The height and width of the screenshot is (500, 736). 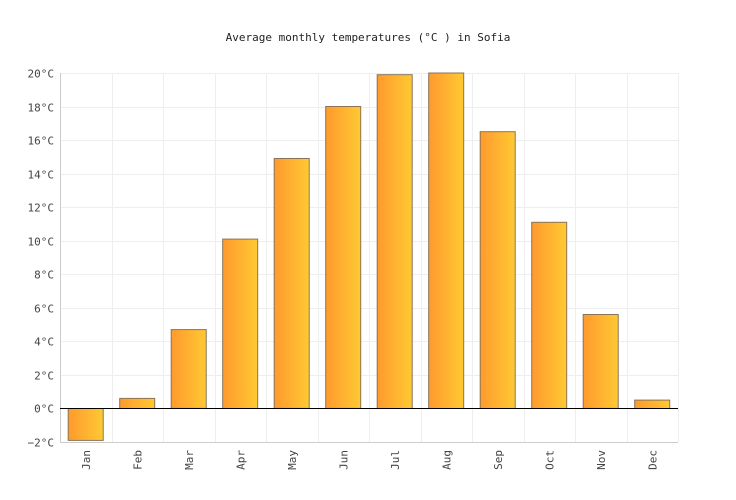 What do you see at coordinates (446, 240) in the screenshot?
I see `bar-aug` at bounding box center [446, 240].